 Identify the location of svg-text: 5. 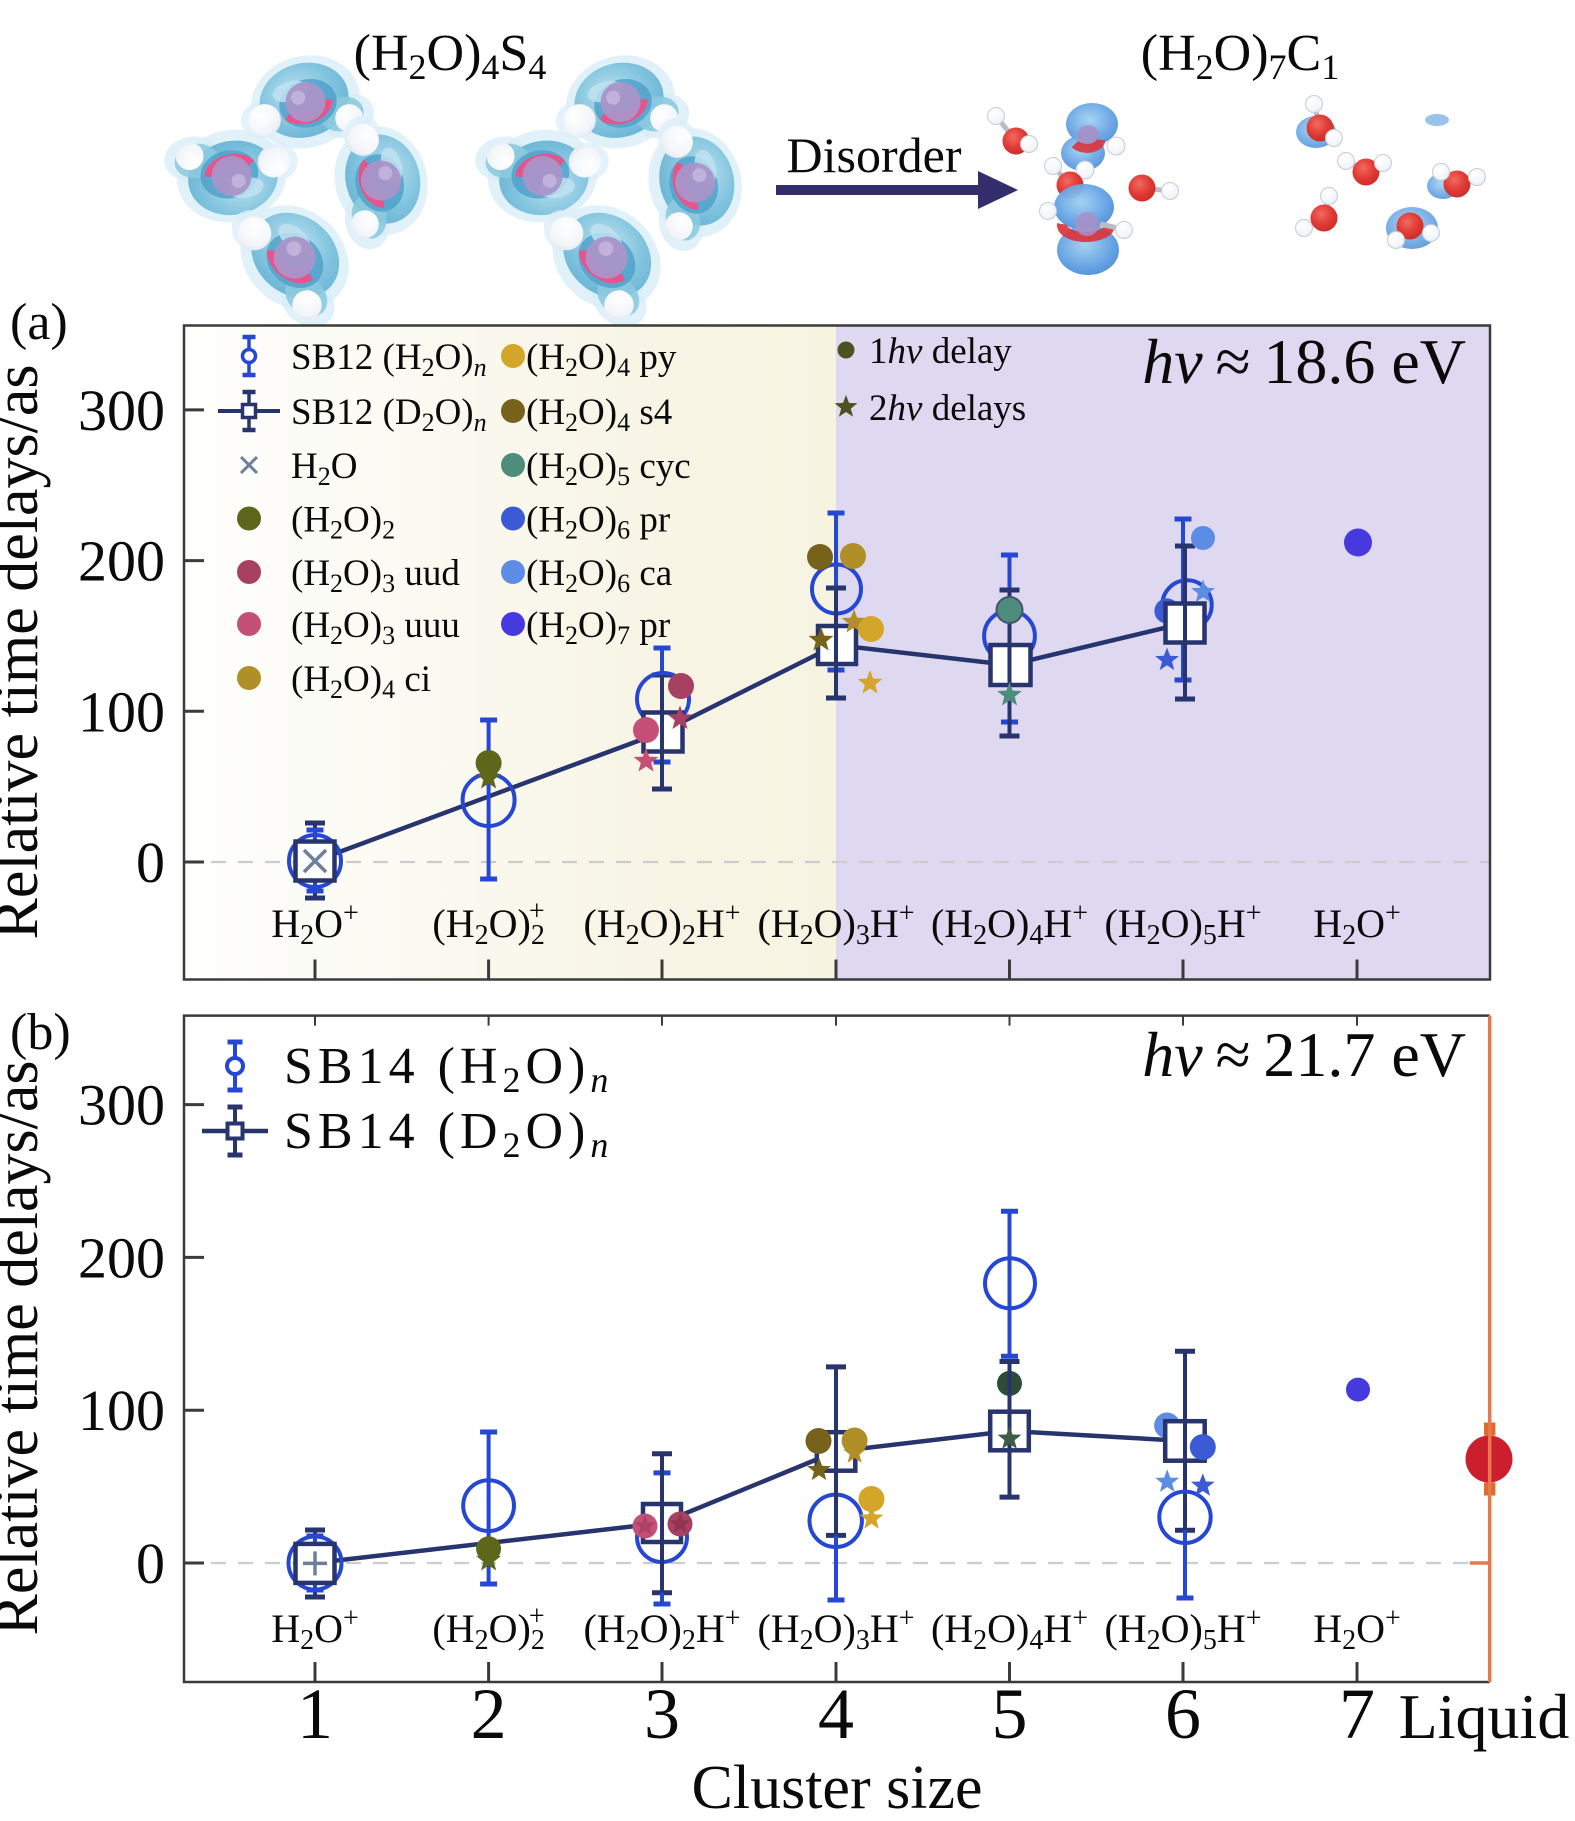
(1010, 1714).